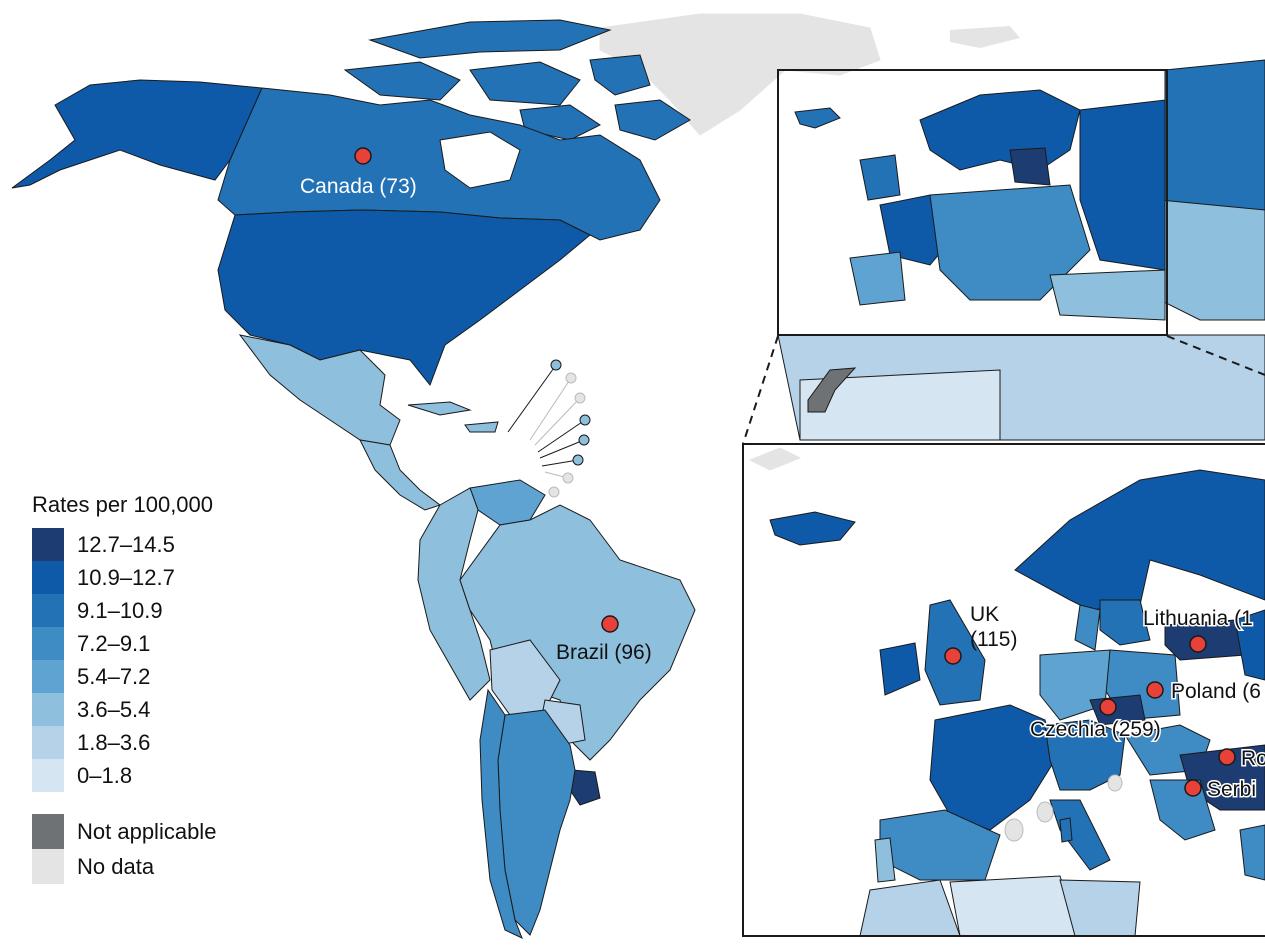  I want to click on legend-label: 5.4–7.2, so click(114, 676).